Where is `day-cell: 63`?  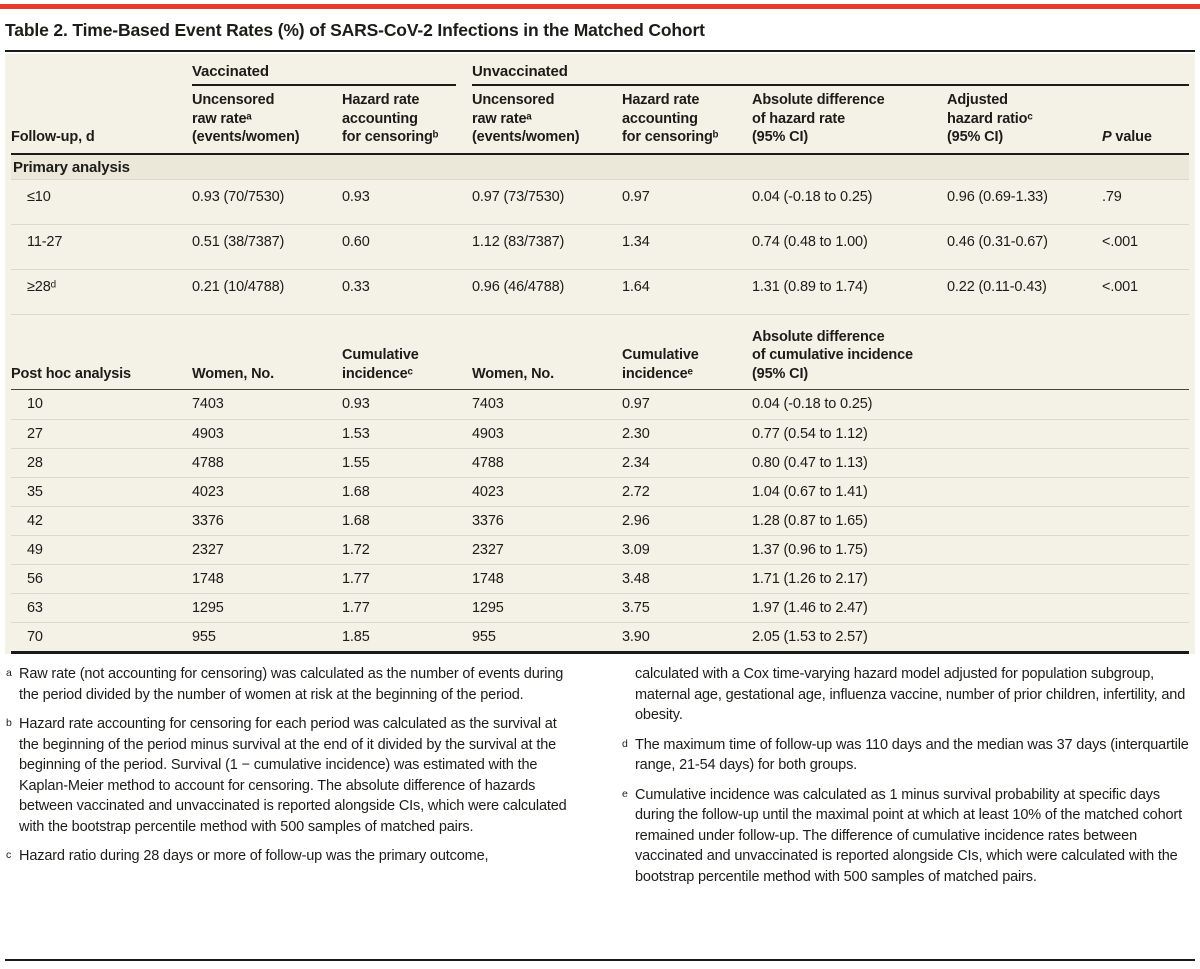 day-cell: 63 is located at coordinates (35, 608).